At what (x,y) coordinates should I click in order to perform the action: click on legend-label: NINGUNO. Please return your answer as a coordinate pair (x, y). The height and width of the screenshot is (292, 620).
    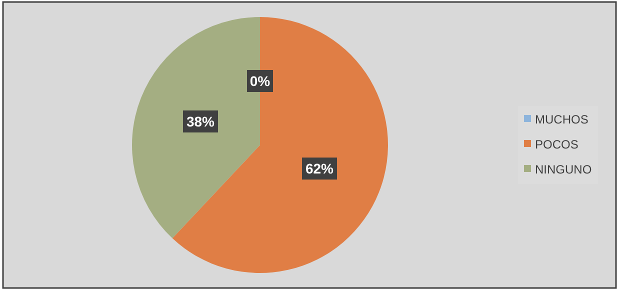
    Looking at the image, I should click on (563, 169).